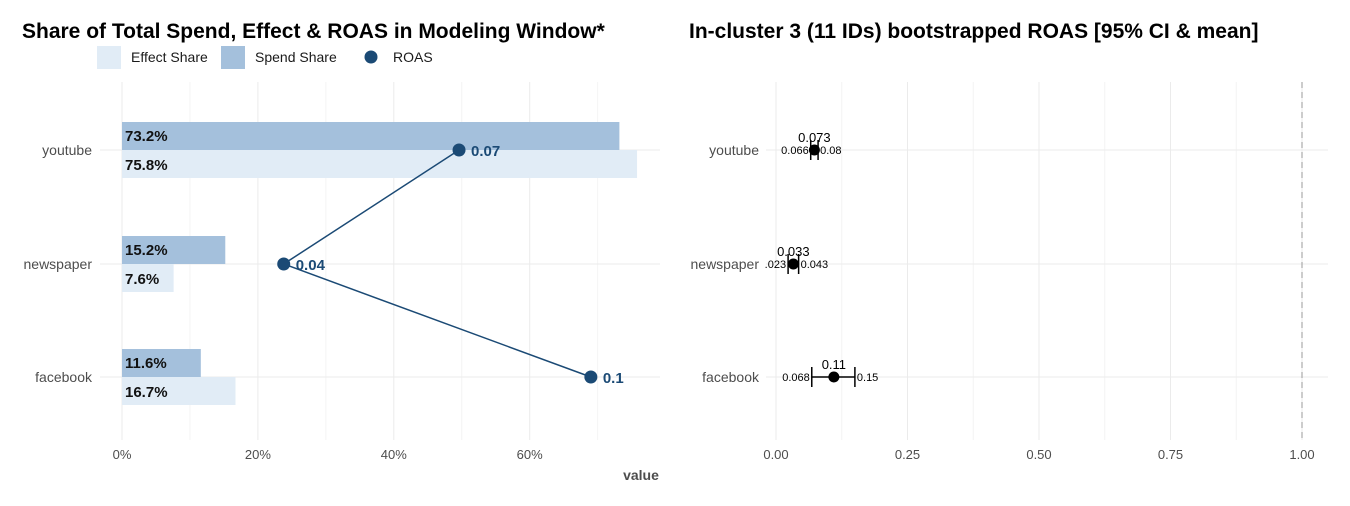 The height and width of the screenshot is (506, 1350). What do you see at coordinates (1301, 454) in the screenshot?
I see `right-x-tick-label: 1.00` at bounding box center [1301, 454].